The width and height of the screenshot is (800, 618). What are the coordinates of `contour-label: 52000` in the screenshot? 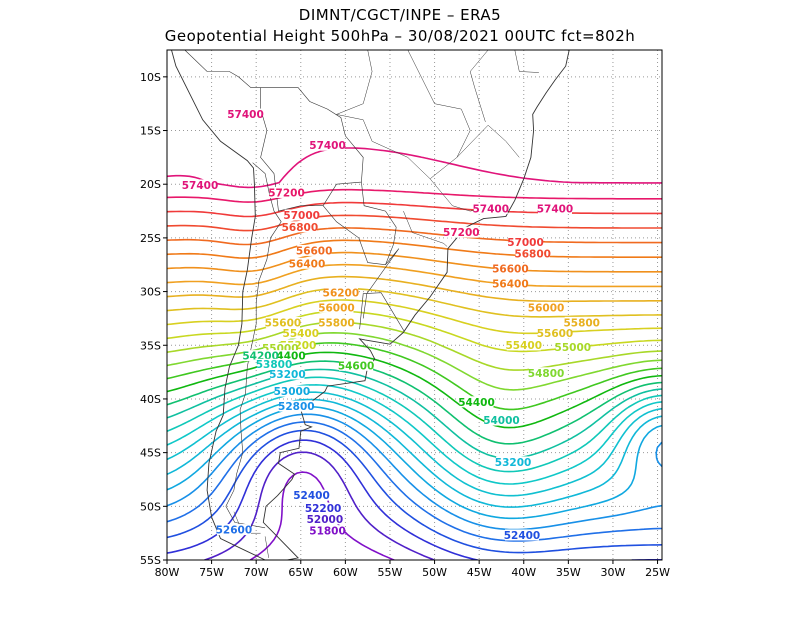 It's located at (325, 520).